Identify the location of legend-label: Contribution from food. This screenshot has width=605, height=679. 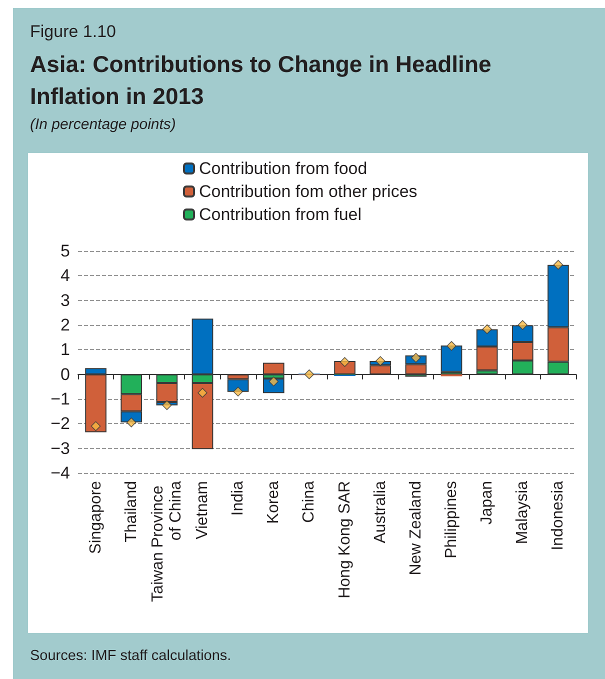
(283, 168).